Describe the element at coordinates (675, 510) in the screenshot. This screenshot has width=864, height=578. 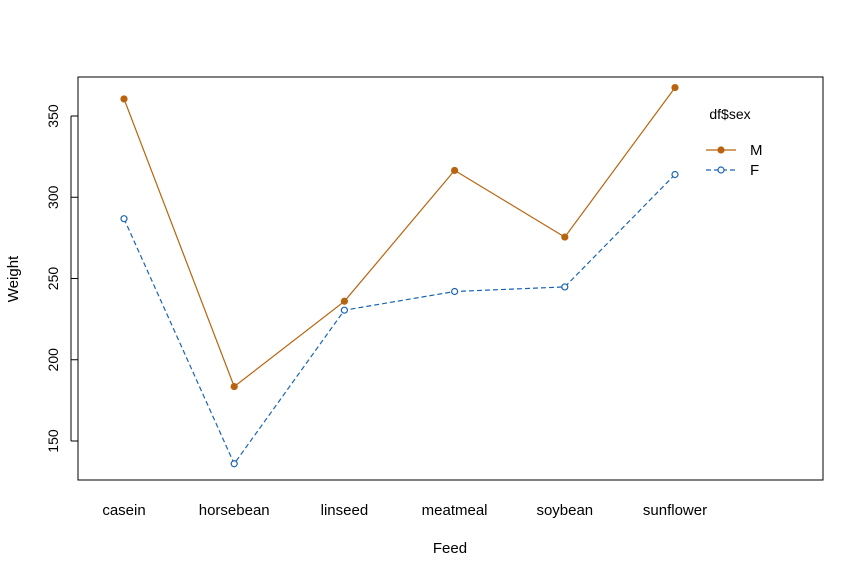
I see `x-tick-label: sunflower` at that location.